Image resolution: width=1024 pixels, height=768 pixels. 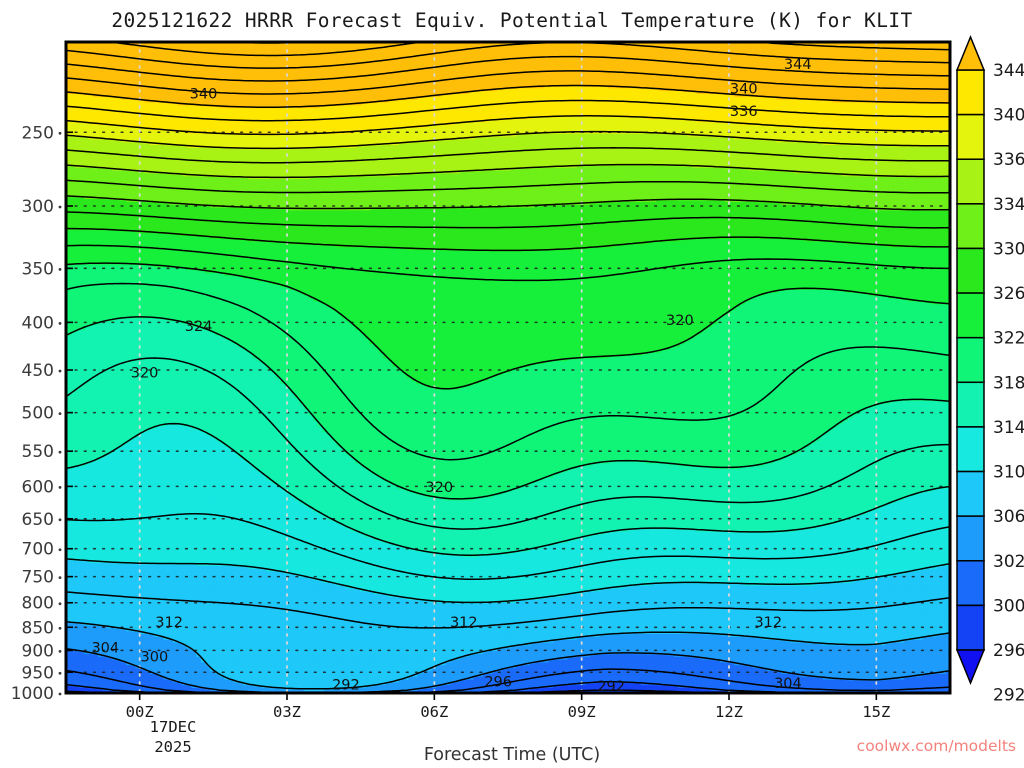 What do you see at coordinates (434, 712) in the screenshot?
I see `x-axis-tick-label: 06Z` at bounding box center [434, 712].